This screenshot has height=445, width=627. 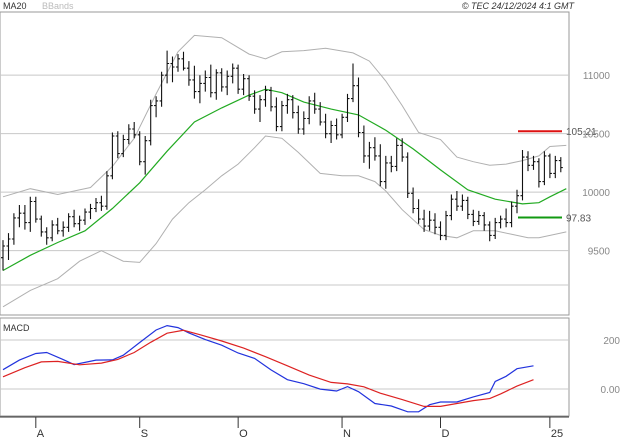 What do you see at coordinates (16, 328) in the screenshot?
I see `macd-panel-title: MACD` at bounding box center [16, 328].